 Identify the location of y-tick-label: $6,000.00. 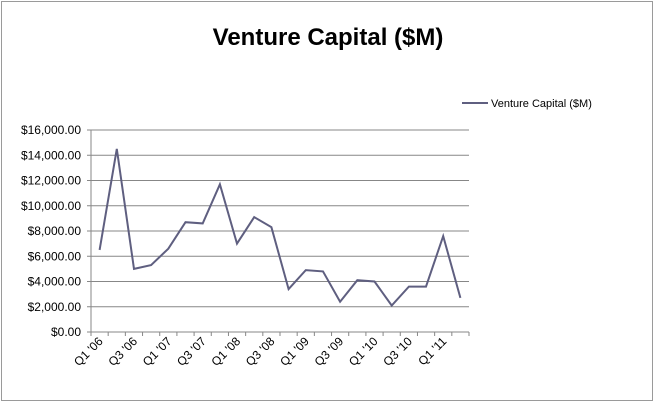
(55, 256).